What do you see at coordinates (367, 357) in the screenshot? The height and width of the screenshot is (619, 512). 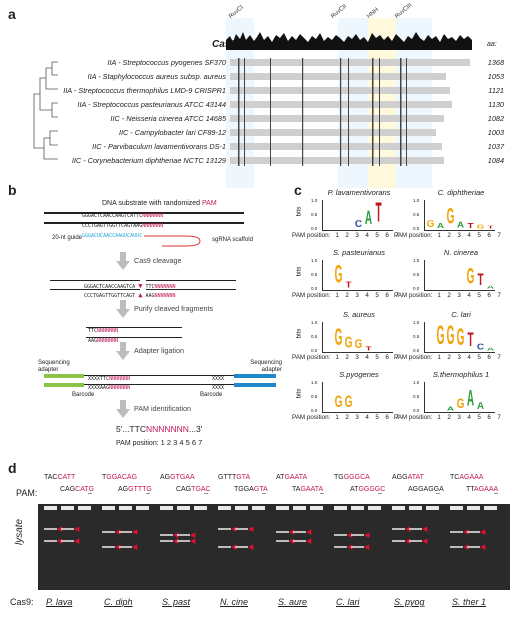 I see `logo-xtick: 4` at bounding box center [367, 357].